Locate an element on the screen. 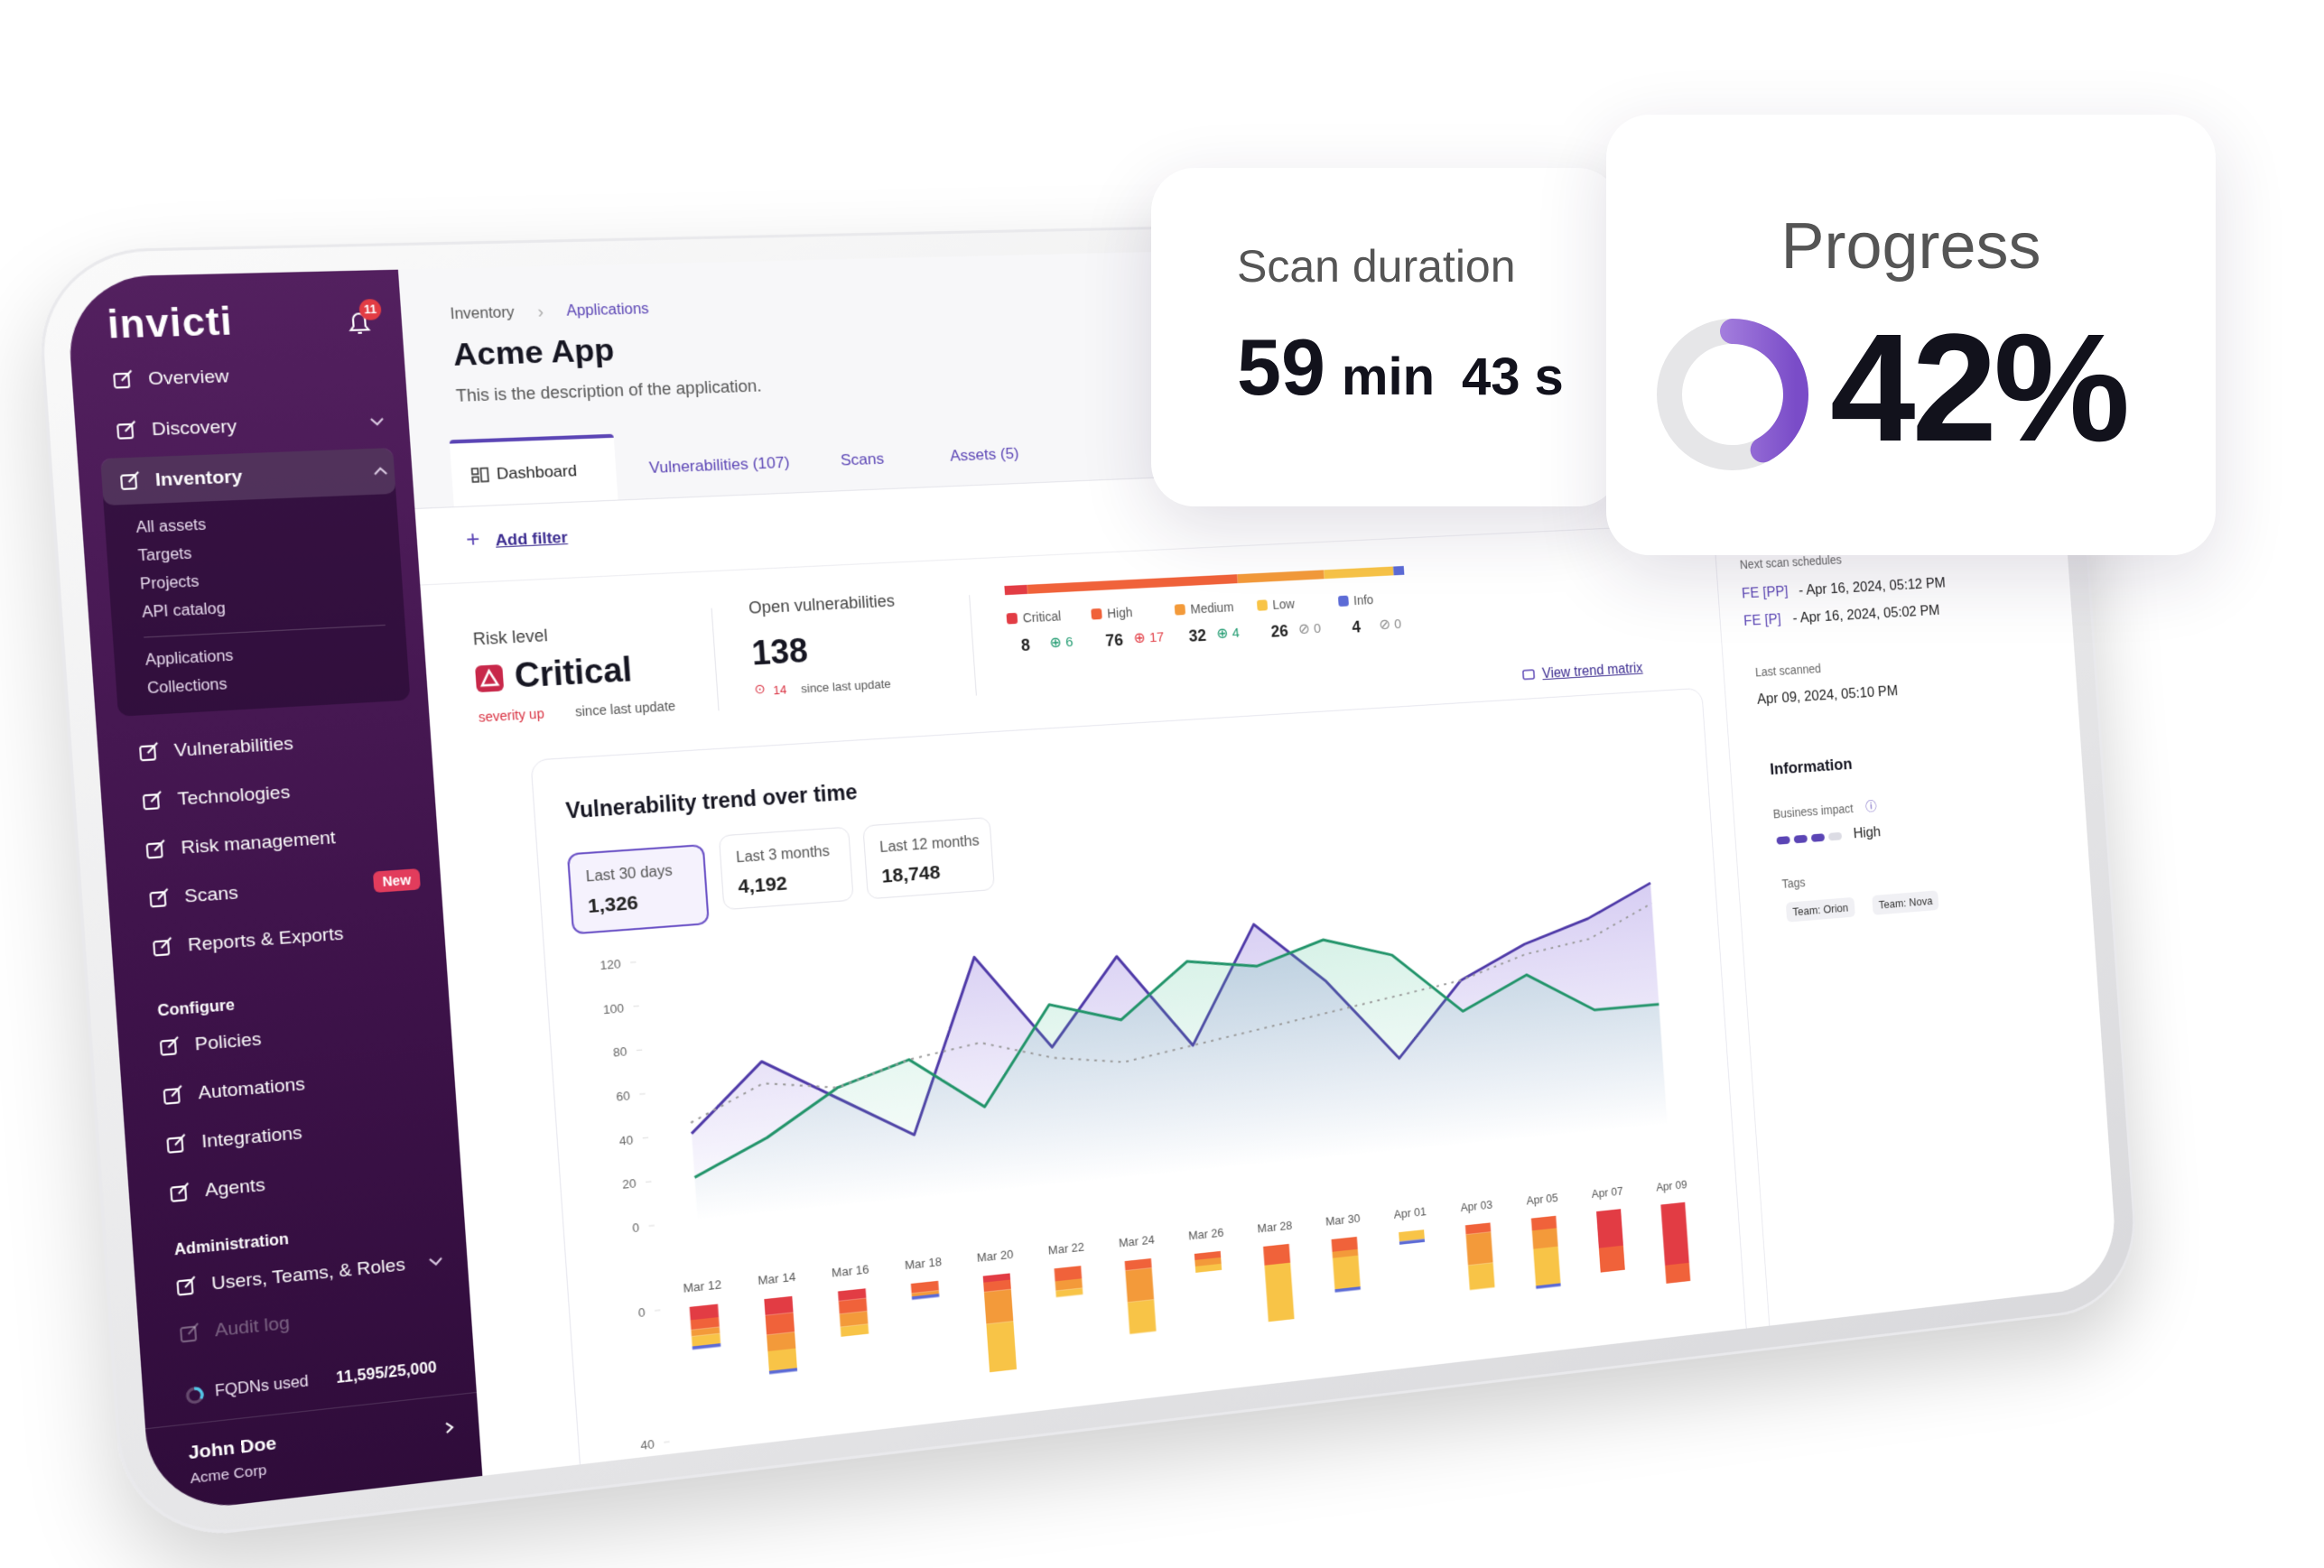 This screenshot has height=1568, width=2324. severity-count: 8 is located at coordinates (1025, 645).